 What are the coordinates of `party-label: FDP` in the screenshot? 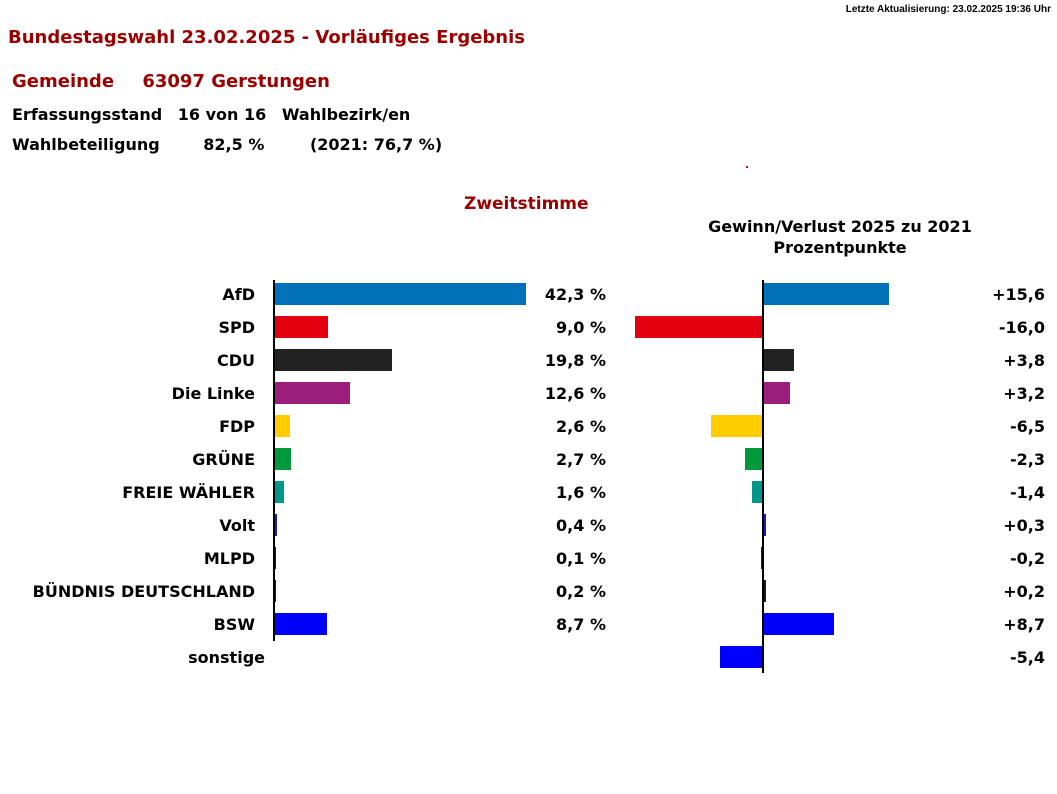 It's located at (237, 426).